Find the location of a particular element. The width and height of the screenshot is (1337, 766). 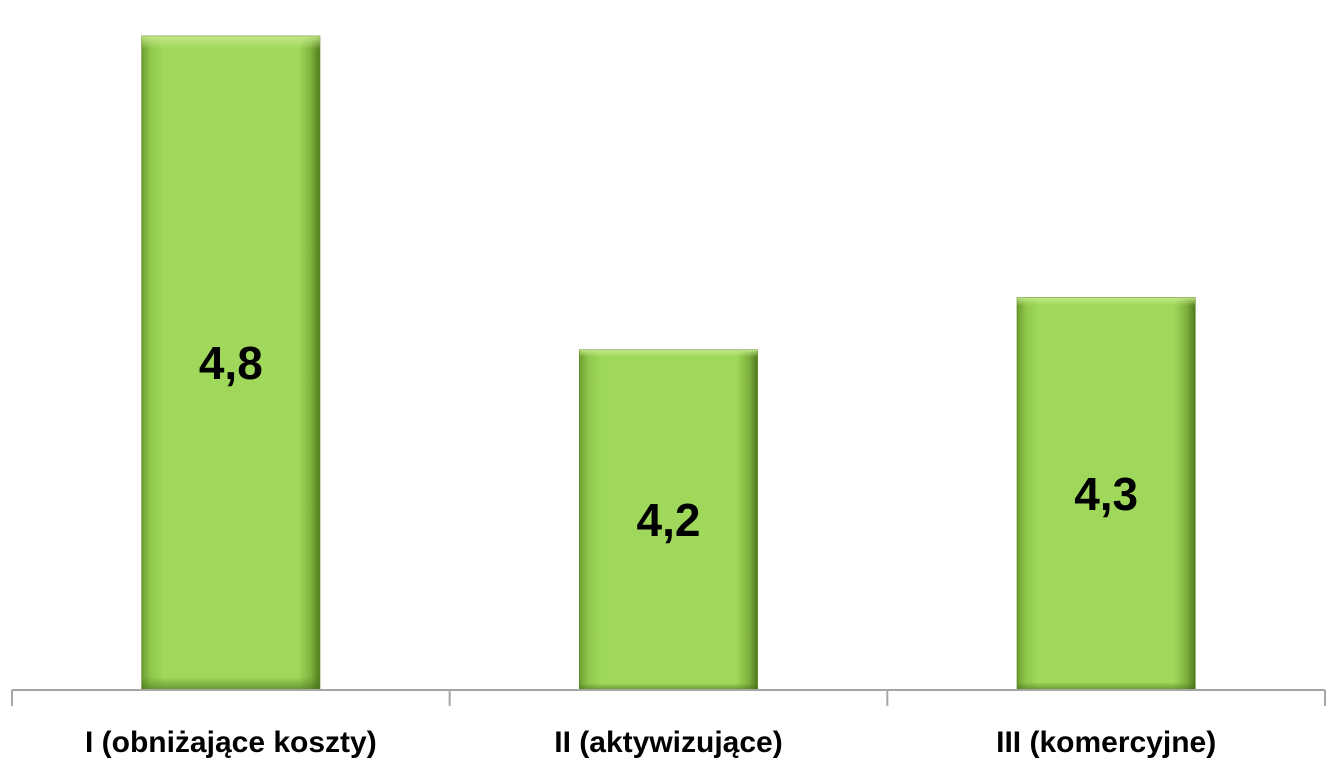

category-label-1: I (obniżające koszty) is located at coordinates (231, 742).